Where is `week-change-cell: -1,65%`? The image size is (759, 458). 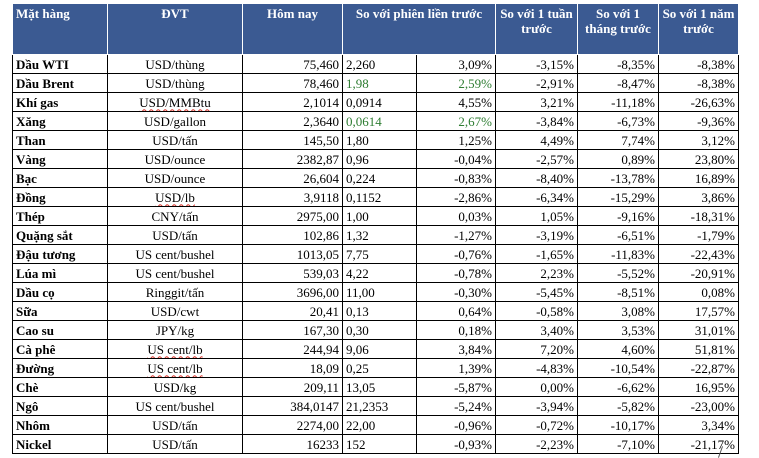 week-change-cell: -1,65% is located at coordinates (536, 254).